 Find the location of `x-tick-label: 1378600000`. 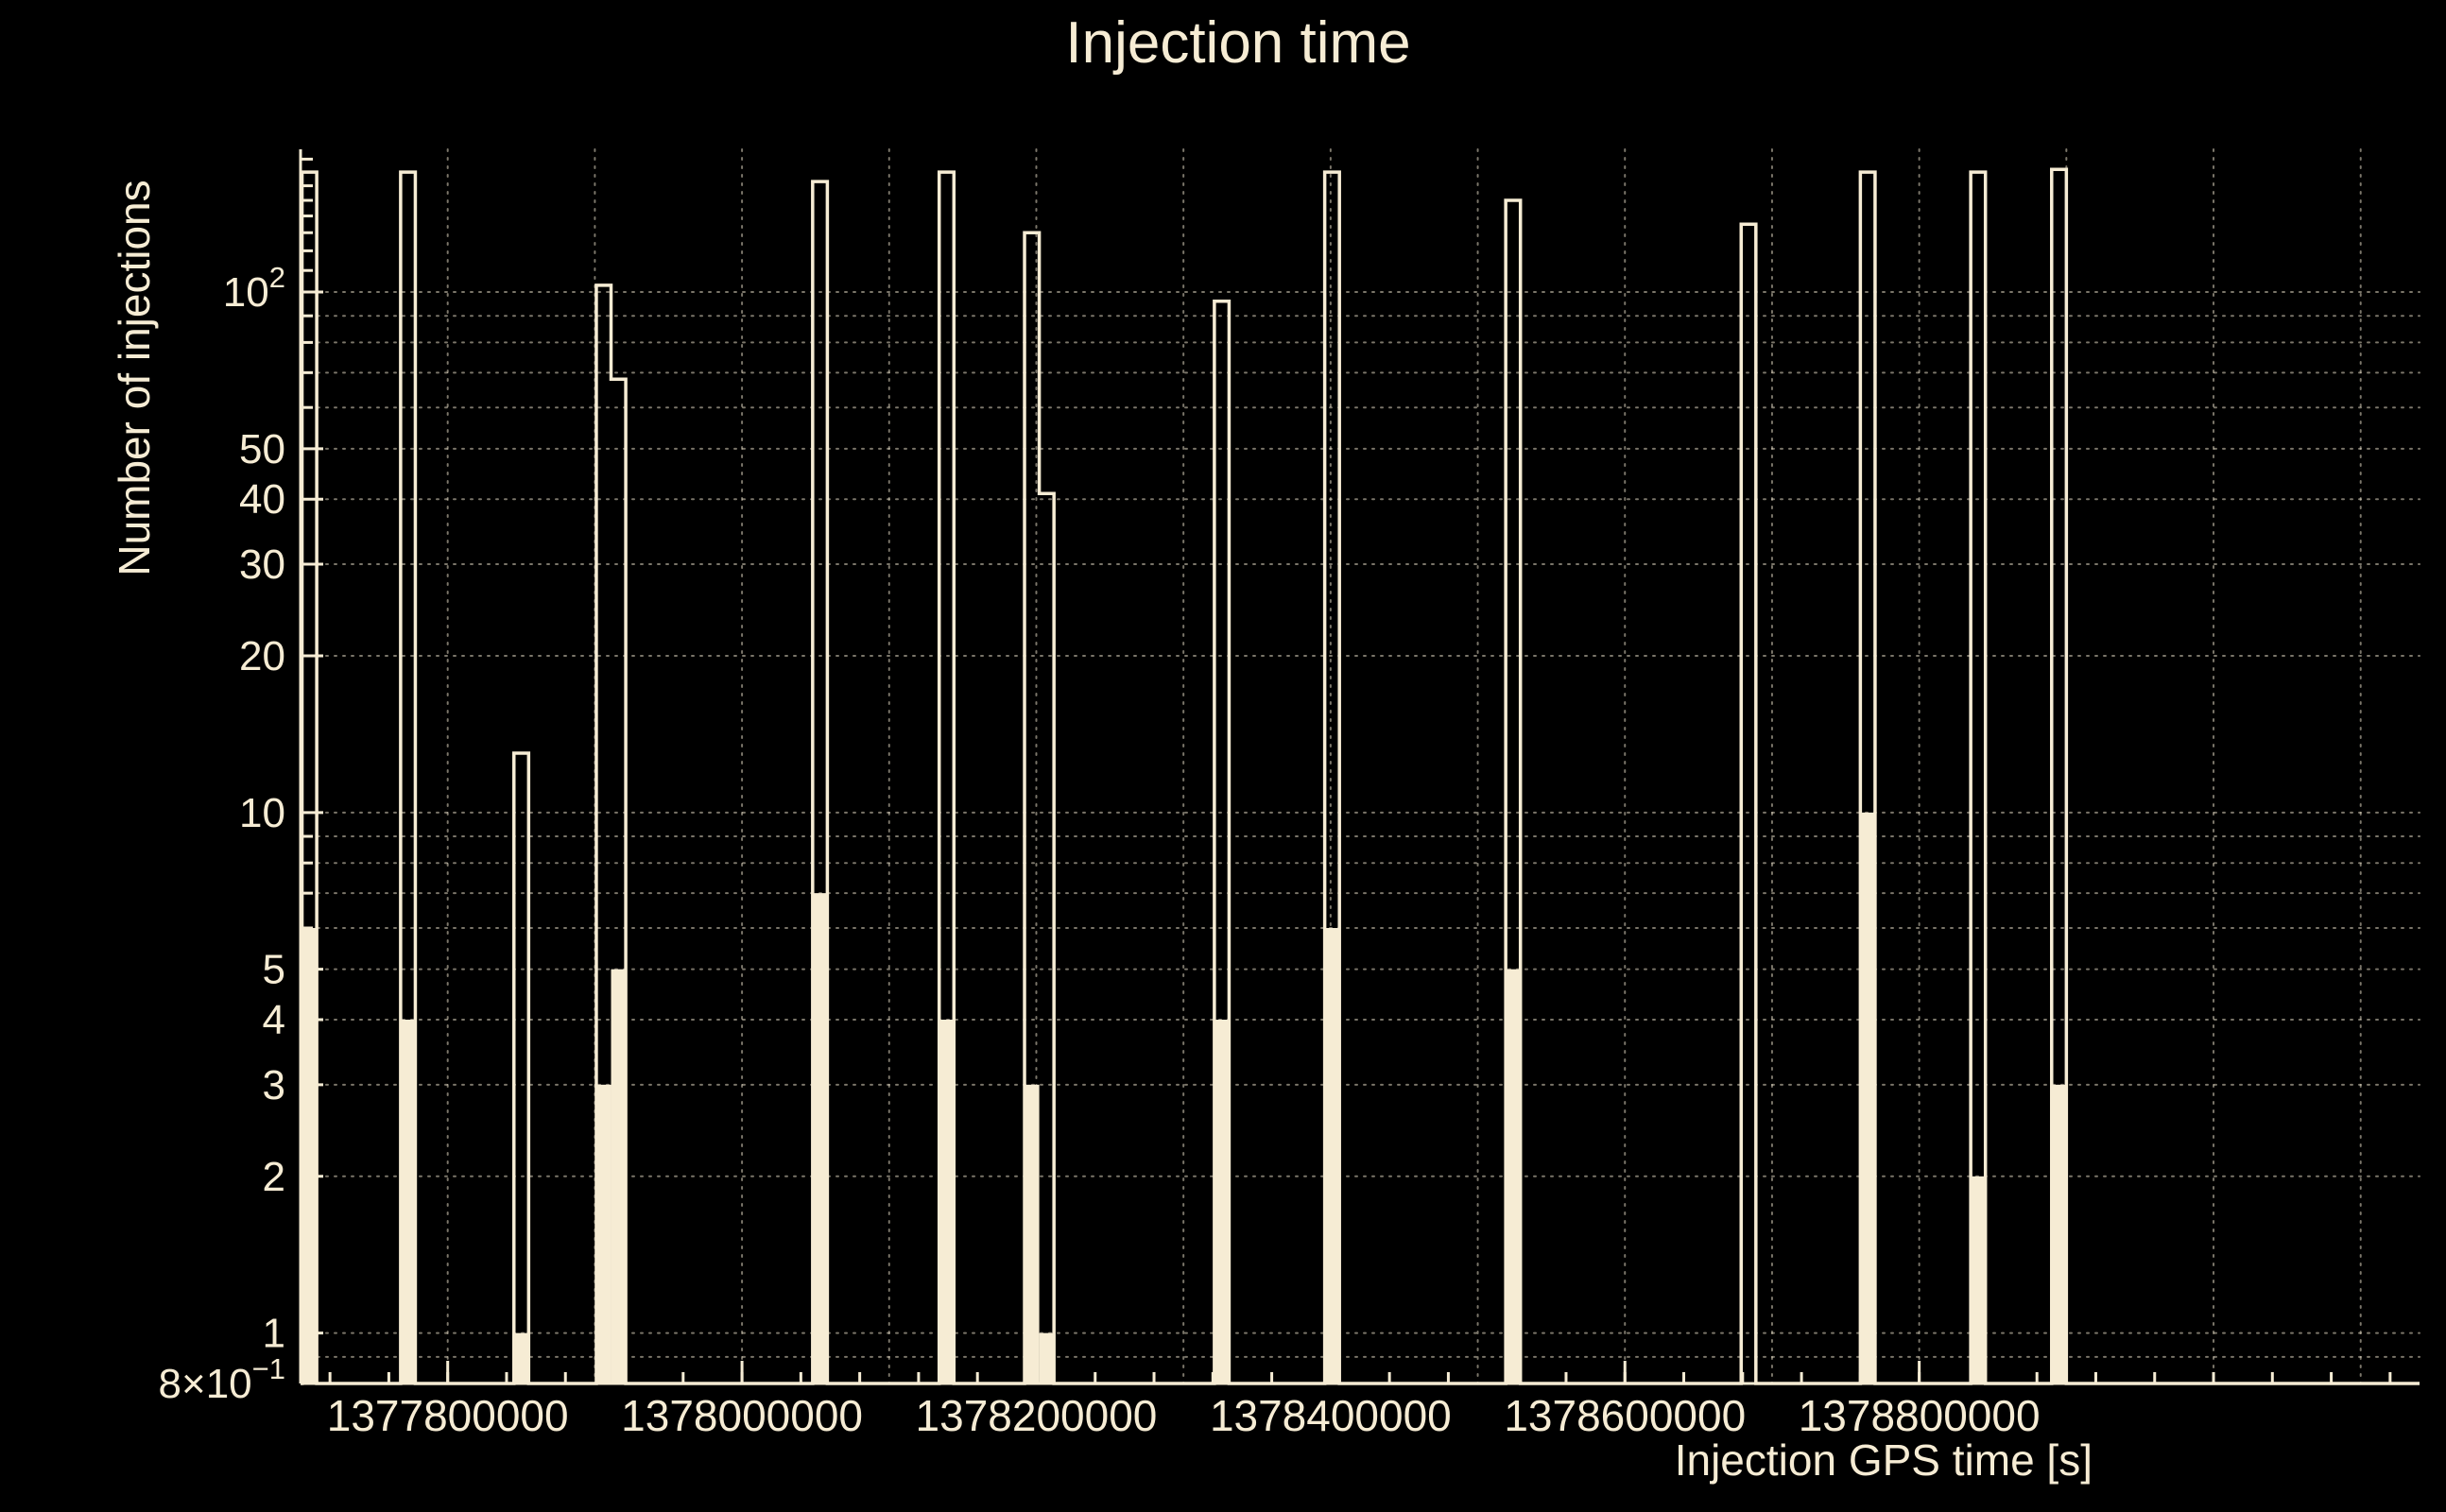

x-tick-label: 1378600000 is located at coordinates (1625, 1415).